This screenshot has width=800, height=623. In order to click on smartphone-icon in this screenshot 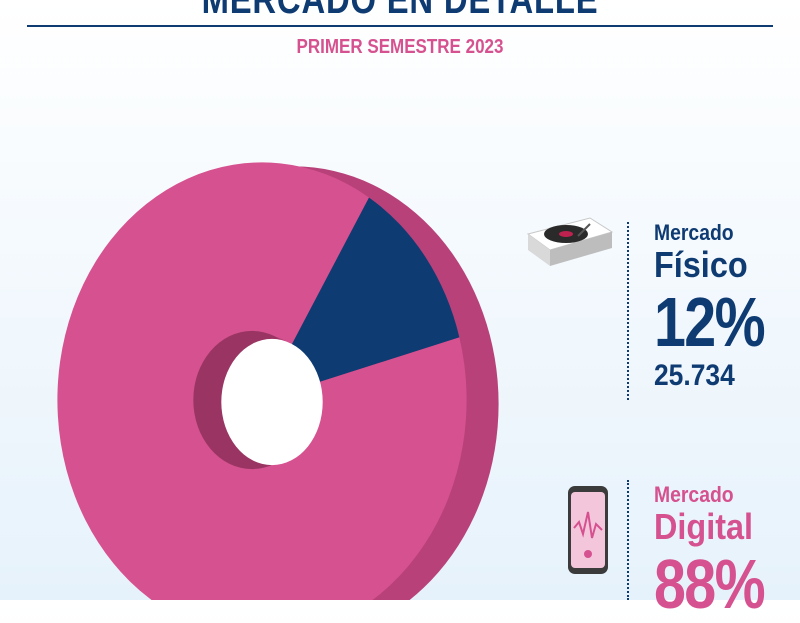, I will do `click(588, 530)`.